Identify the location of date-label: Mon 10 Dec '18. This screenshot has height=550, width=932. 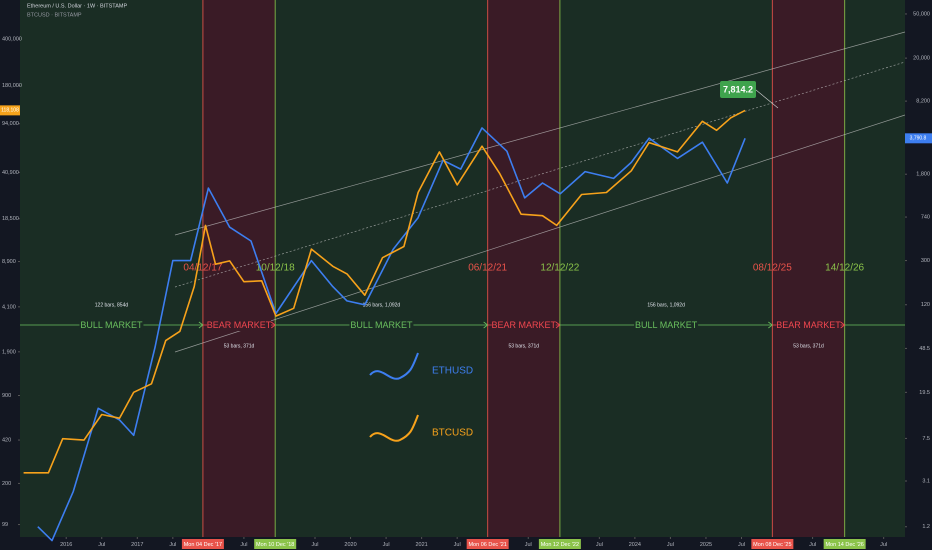
(275, 545).